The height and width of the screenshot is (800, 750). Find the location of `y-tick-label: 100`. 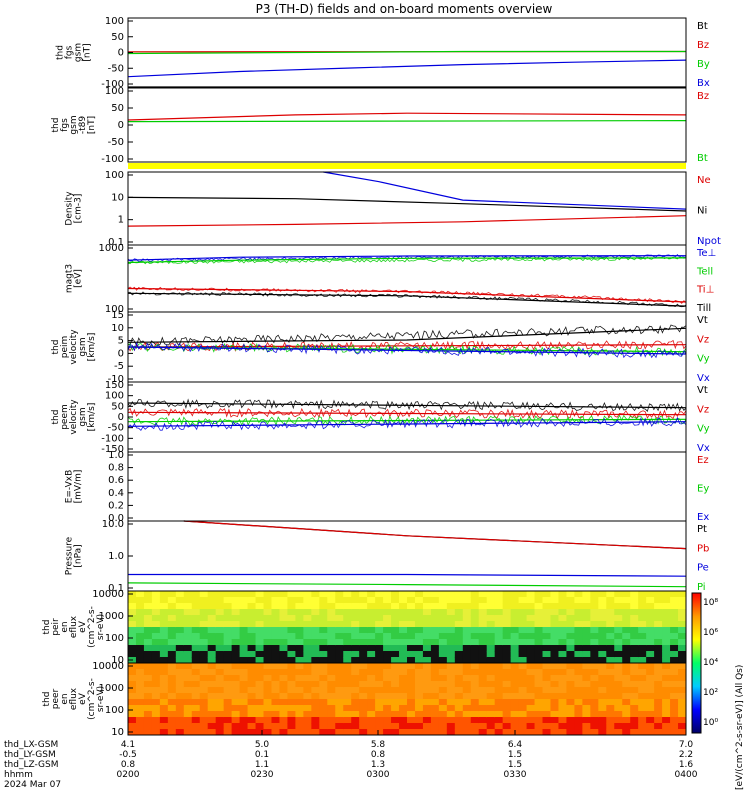

y-tick-label: 100 is located at coordinates (114, 396).